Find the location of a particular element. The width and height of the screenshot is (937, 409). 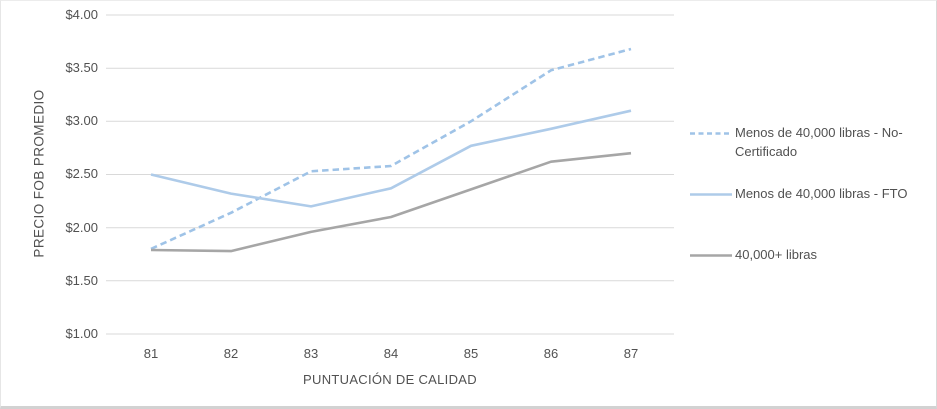

legend-item-fto: Menos de 40,000 libras - FTO is located at coordinates (810, 194).